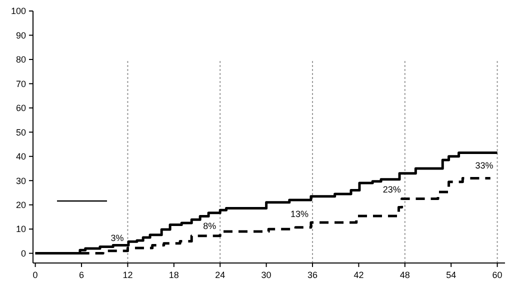  I want to click on x-tick-label: 48, so click(405, 275).